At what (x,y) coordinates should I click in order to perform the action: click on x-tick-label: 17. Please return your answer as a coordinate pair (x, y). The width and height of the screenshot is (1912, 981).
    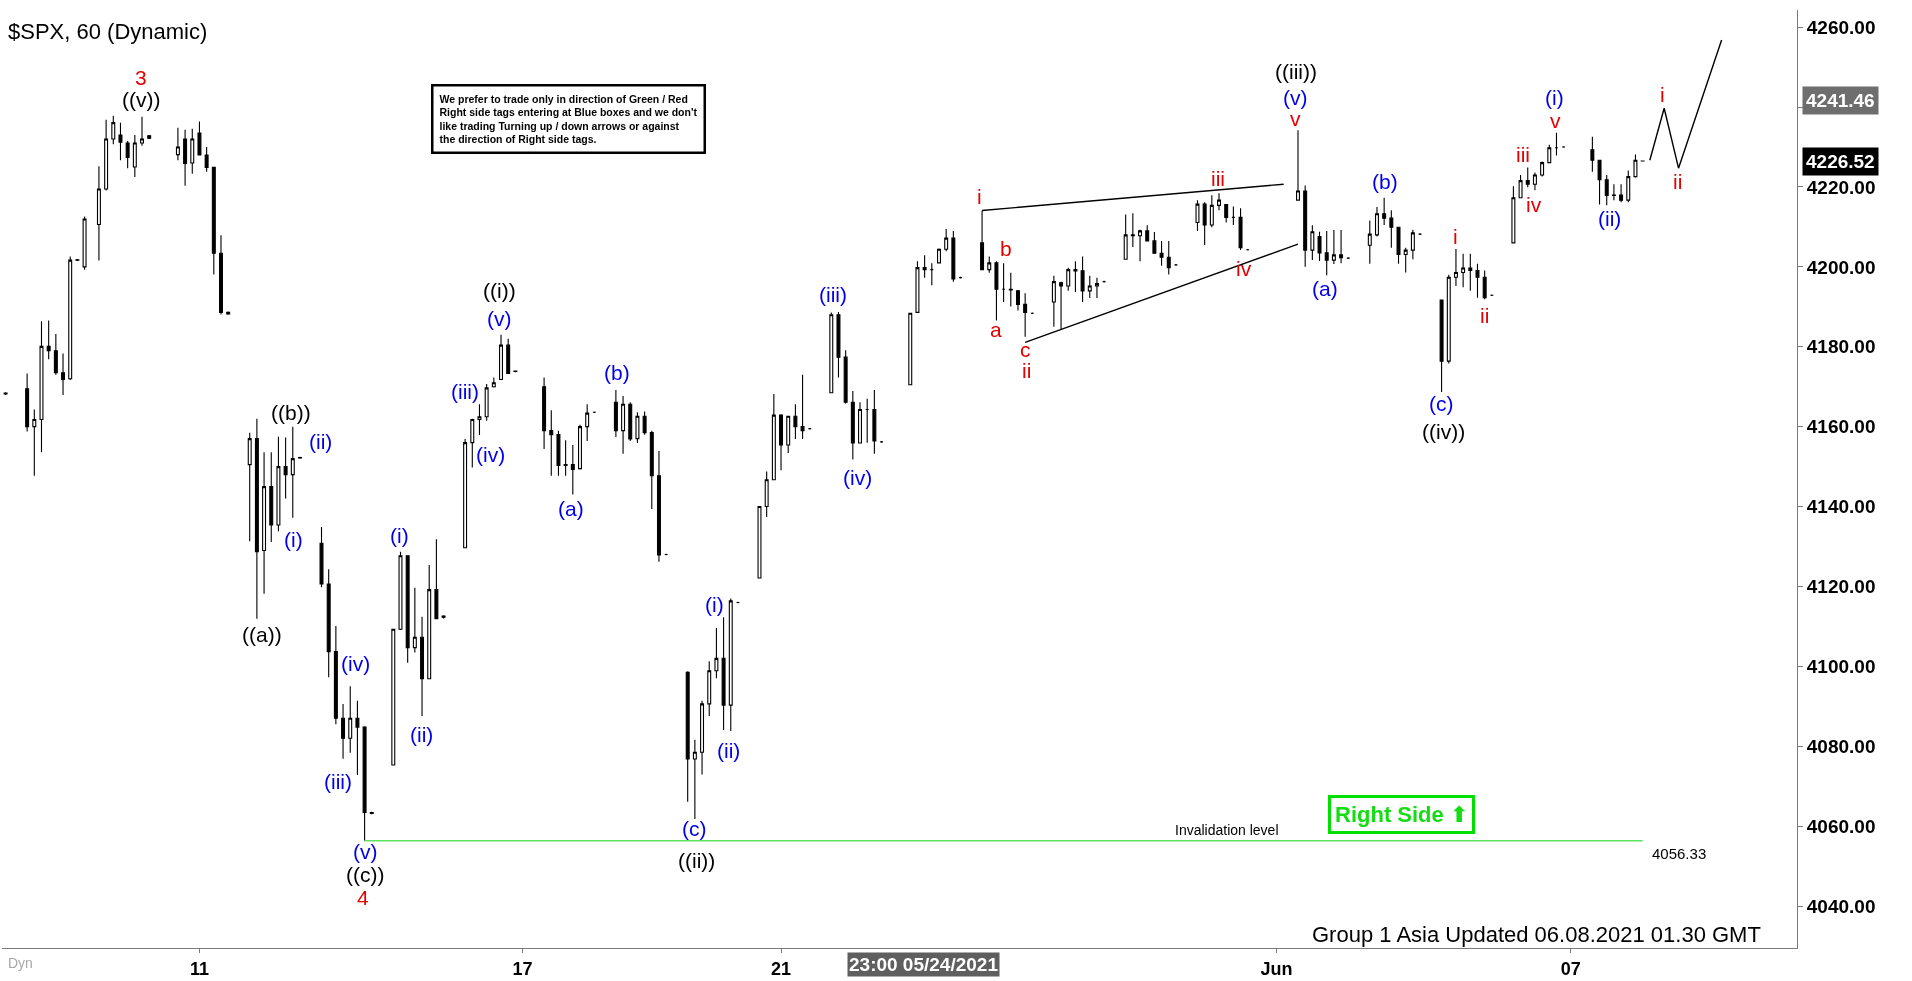
    Looking at the image, I should click on (522, 968).